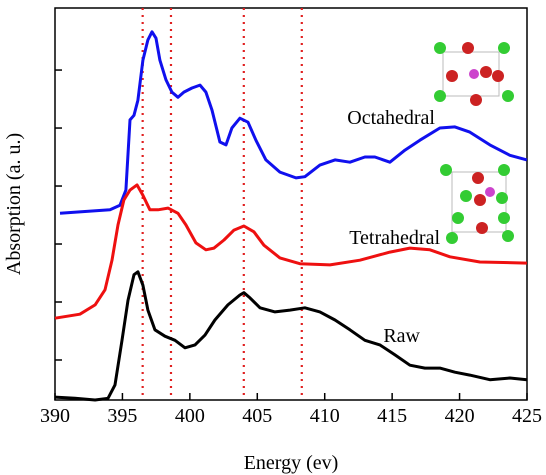 The image size is (546, 475). What do you see at coordinates (460, 416) in the screenshot?
I see `x-tick-label: 420` at bounding box center [460, 416].